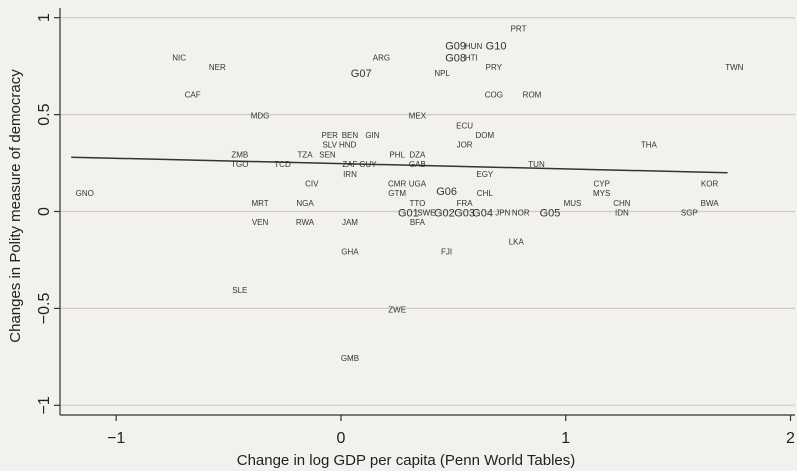 The height and width of the screenshot is (471, 797). I want to click on y-tick-label: 0, so click(44, 211).